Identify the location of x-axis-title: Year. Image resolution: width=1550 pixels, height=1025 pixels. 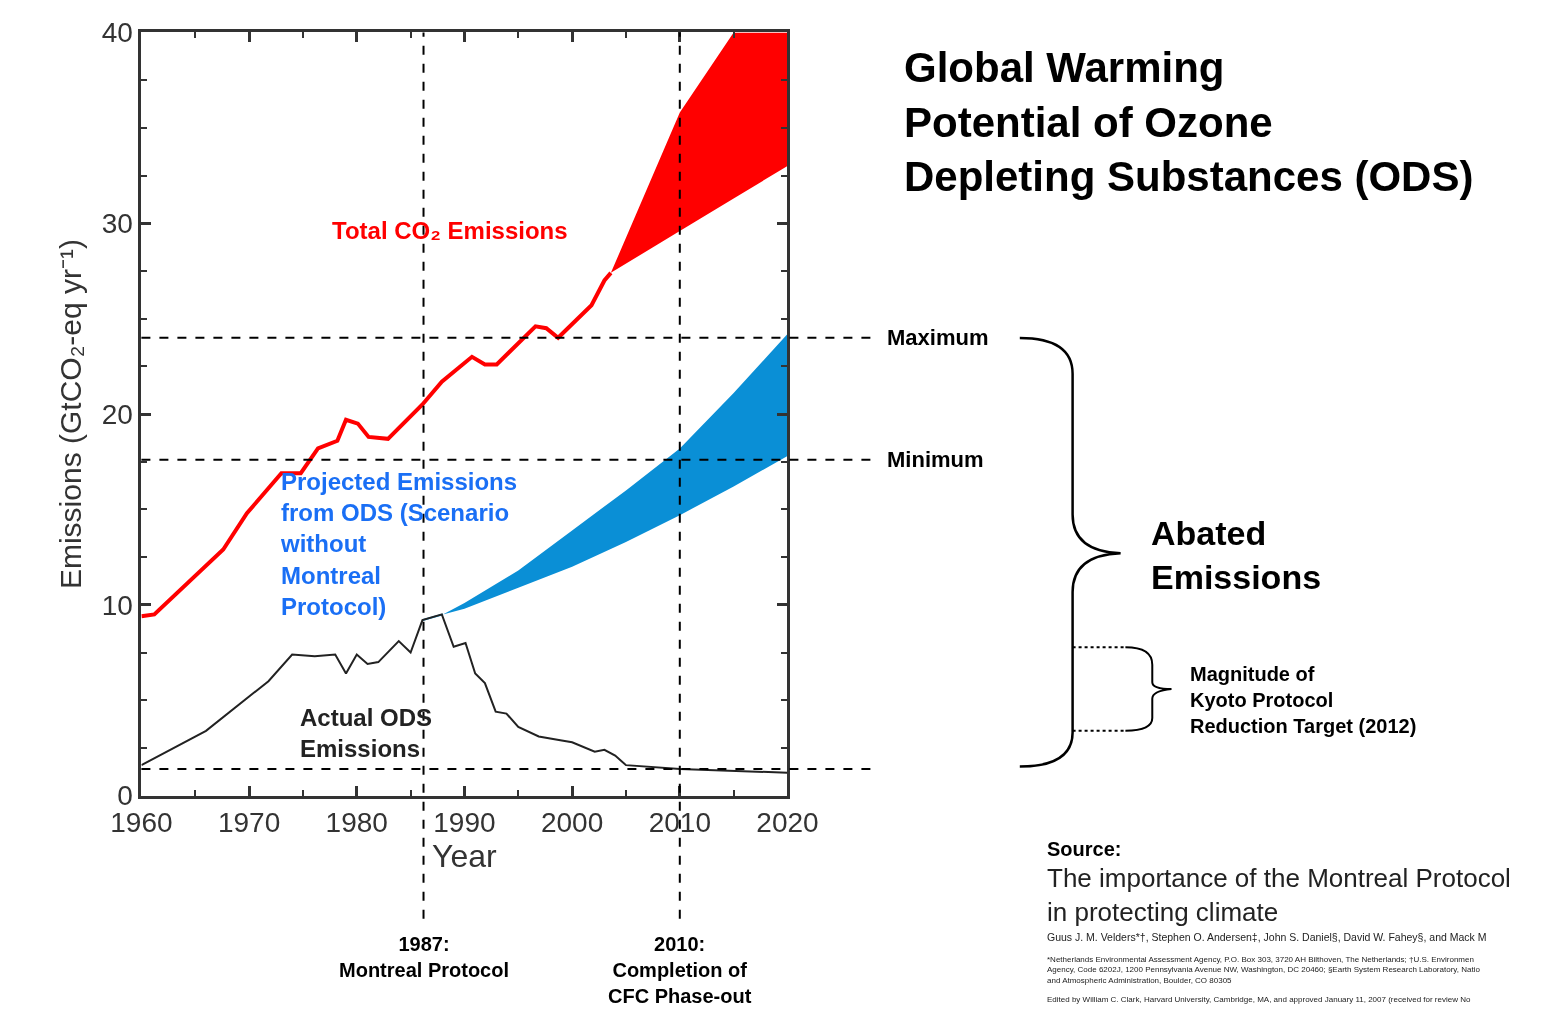
(465, 856).